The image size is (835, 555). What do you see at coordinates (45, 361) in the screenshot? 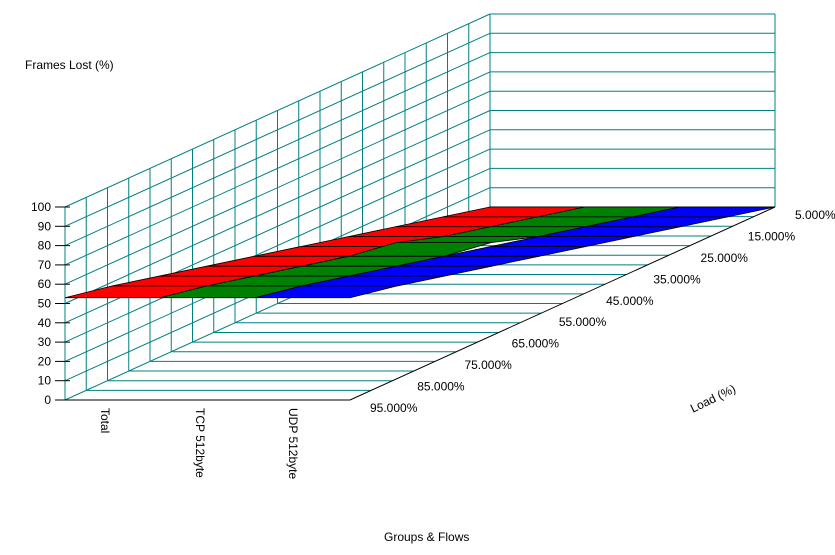
I see `y-tick-label: 20` at bounding box center [45, 361].